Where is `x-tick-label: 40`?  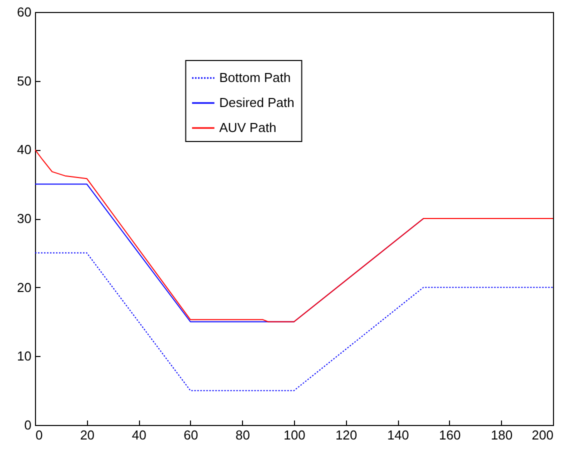
x-tick-label: 40 is located at coordinates (139, 435).